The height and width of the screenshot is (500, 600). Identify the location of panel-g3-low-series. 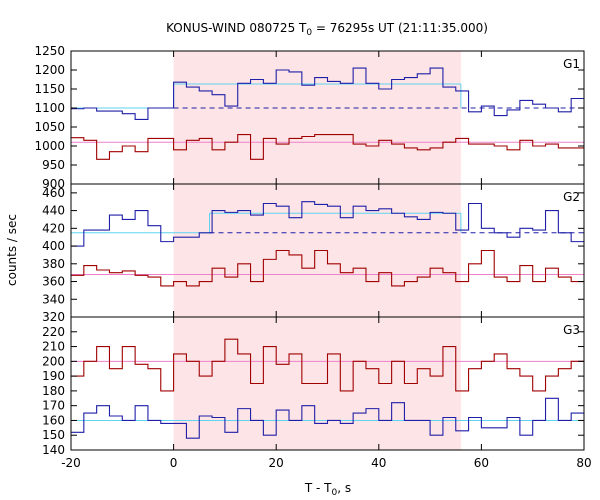
(327, 365).